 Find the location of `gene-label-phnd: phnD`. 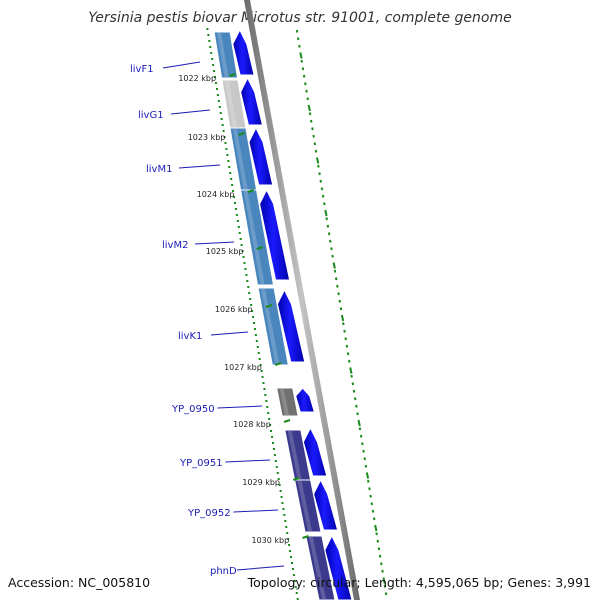

gene-label-phnd: phnD is located at coordinates (223, 571).